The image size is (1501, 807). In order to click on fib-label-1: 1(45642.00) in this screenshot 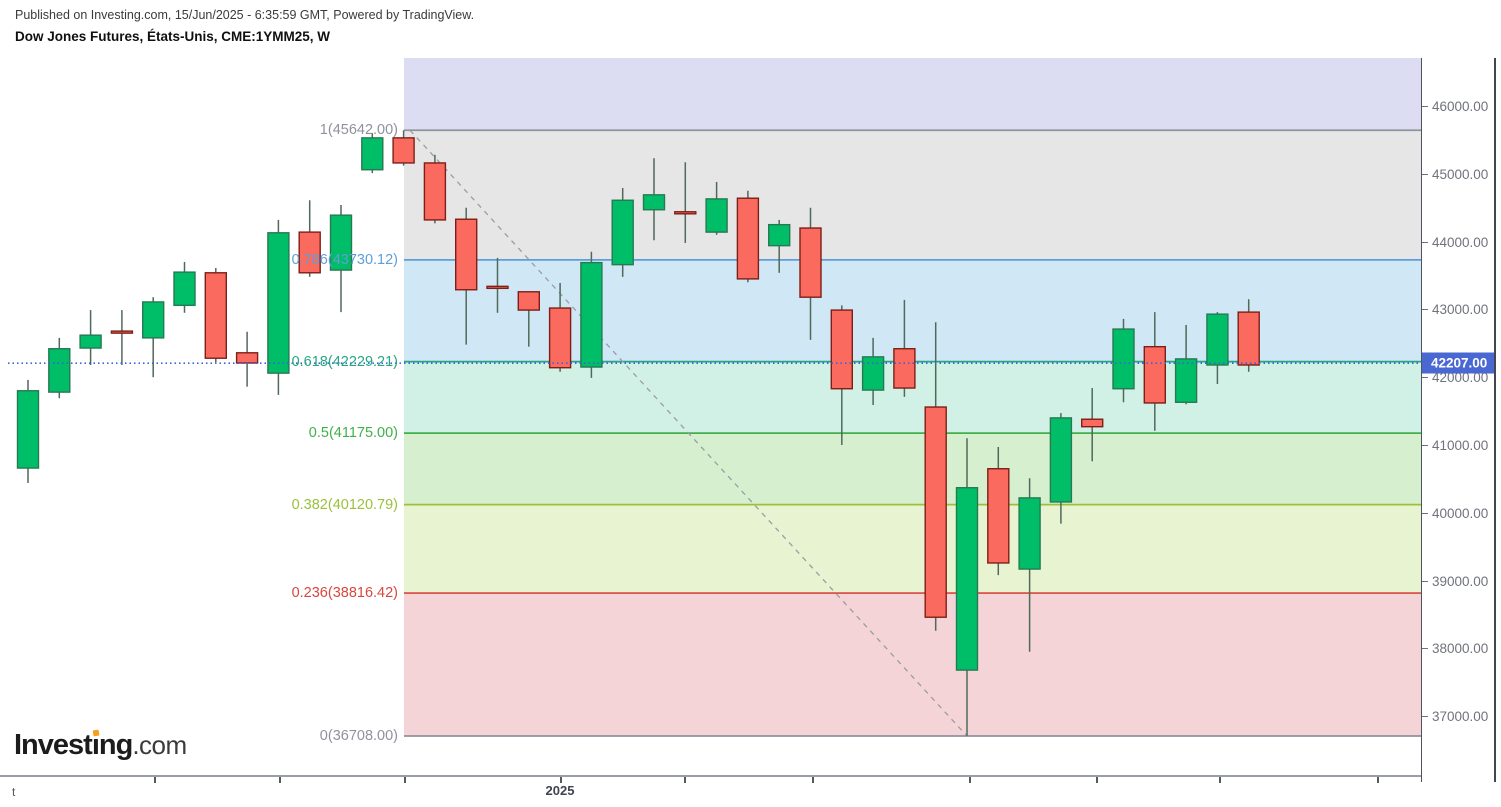, I will do `click(358, 130)`.